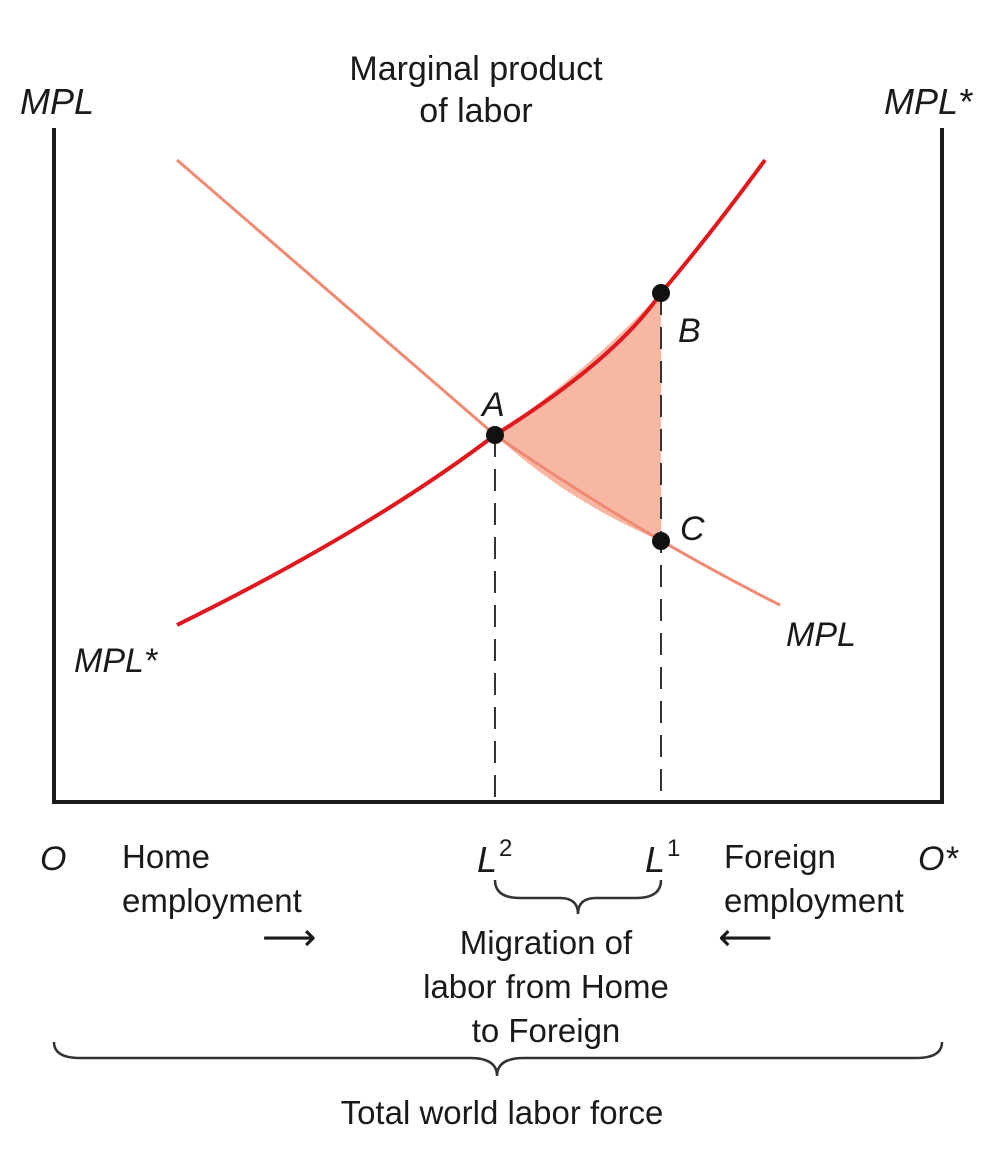 The width and height of the screenshot is (1000, 1152). I want to click on mpl-home-curve-label: MPL, so click(821, 635).